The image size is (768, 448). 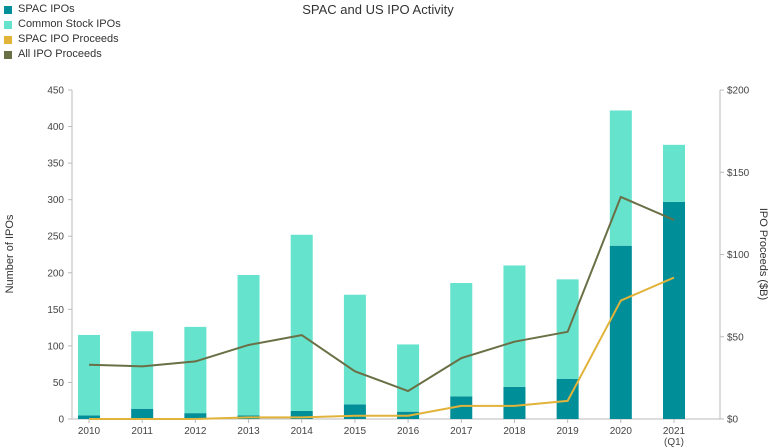 I want to click on legend-label-common-stock-ipos: Common Stock IPOs, so click(x=69, y=24).